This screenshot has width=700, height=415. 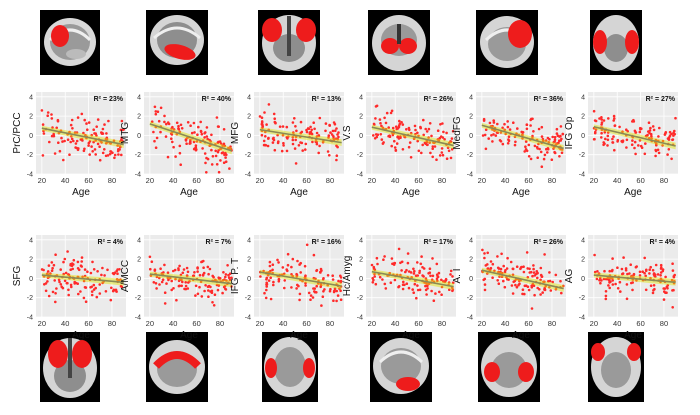 I want to click on y-tick-label: 4, so click(x=249, y=240).